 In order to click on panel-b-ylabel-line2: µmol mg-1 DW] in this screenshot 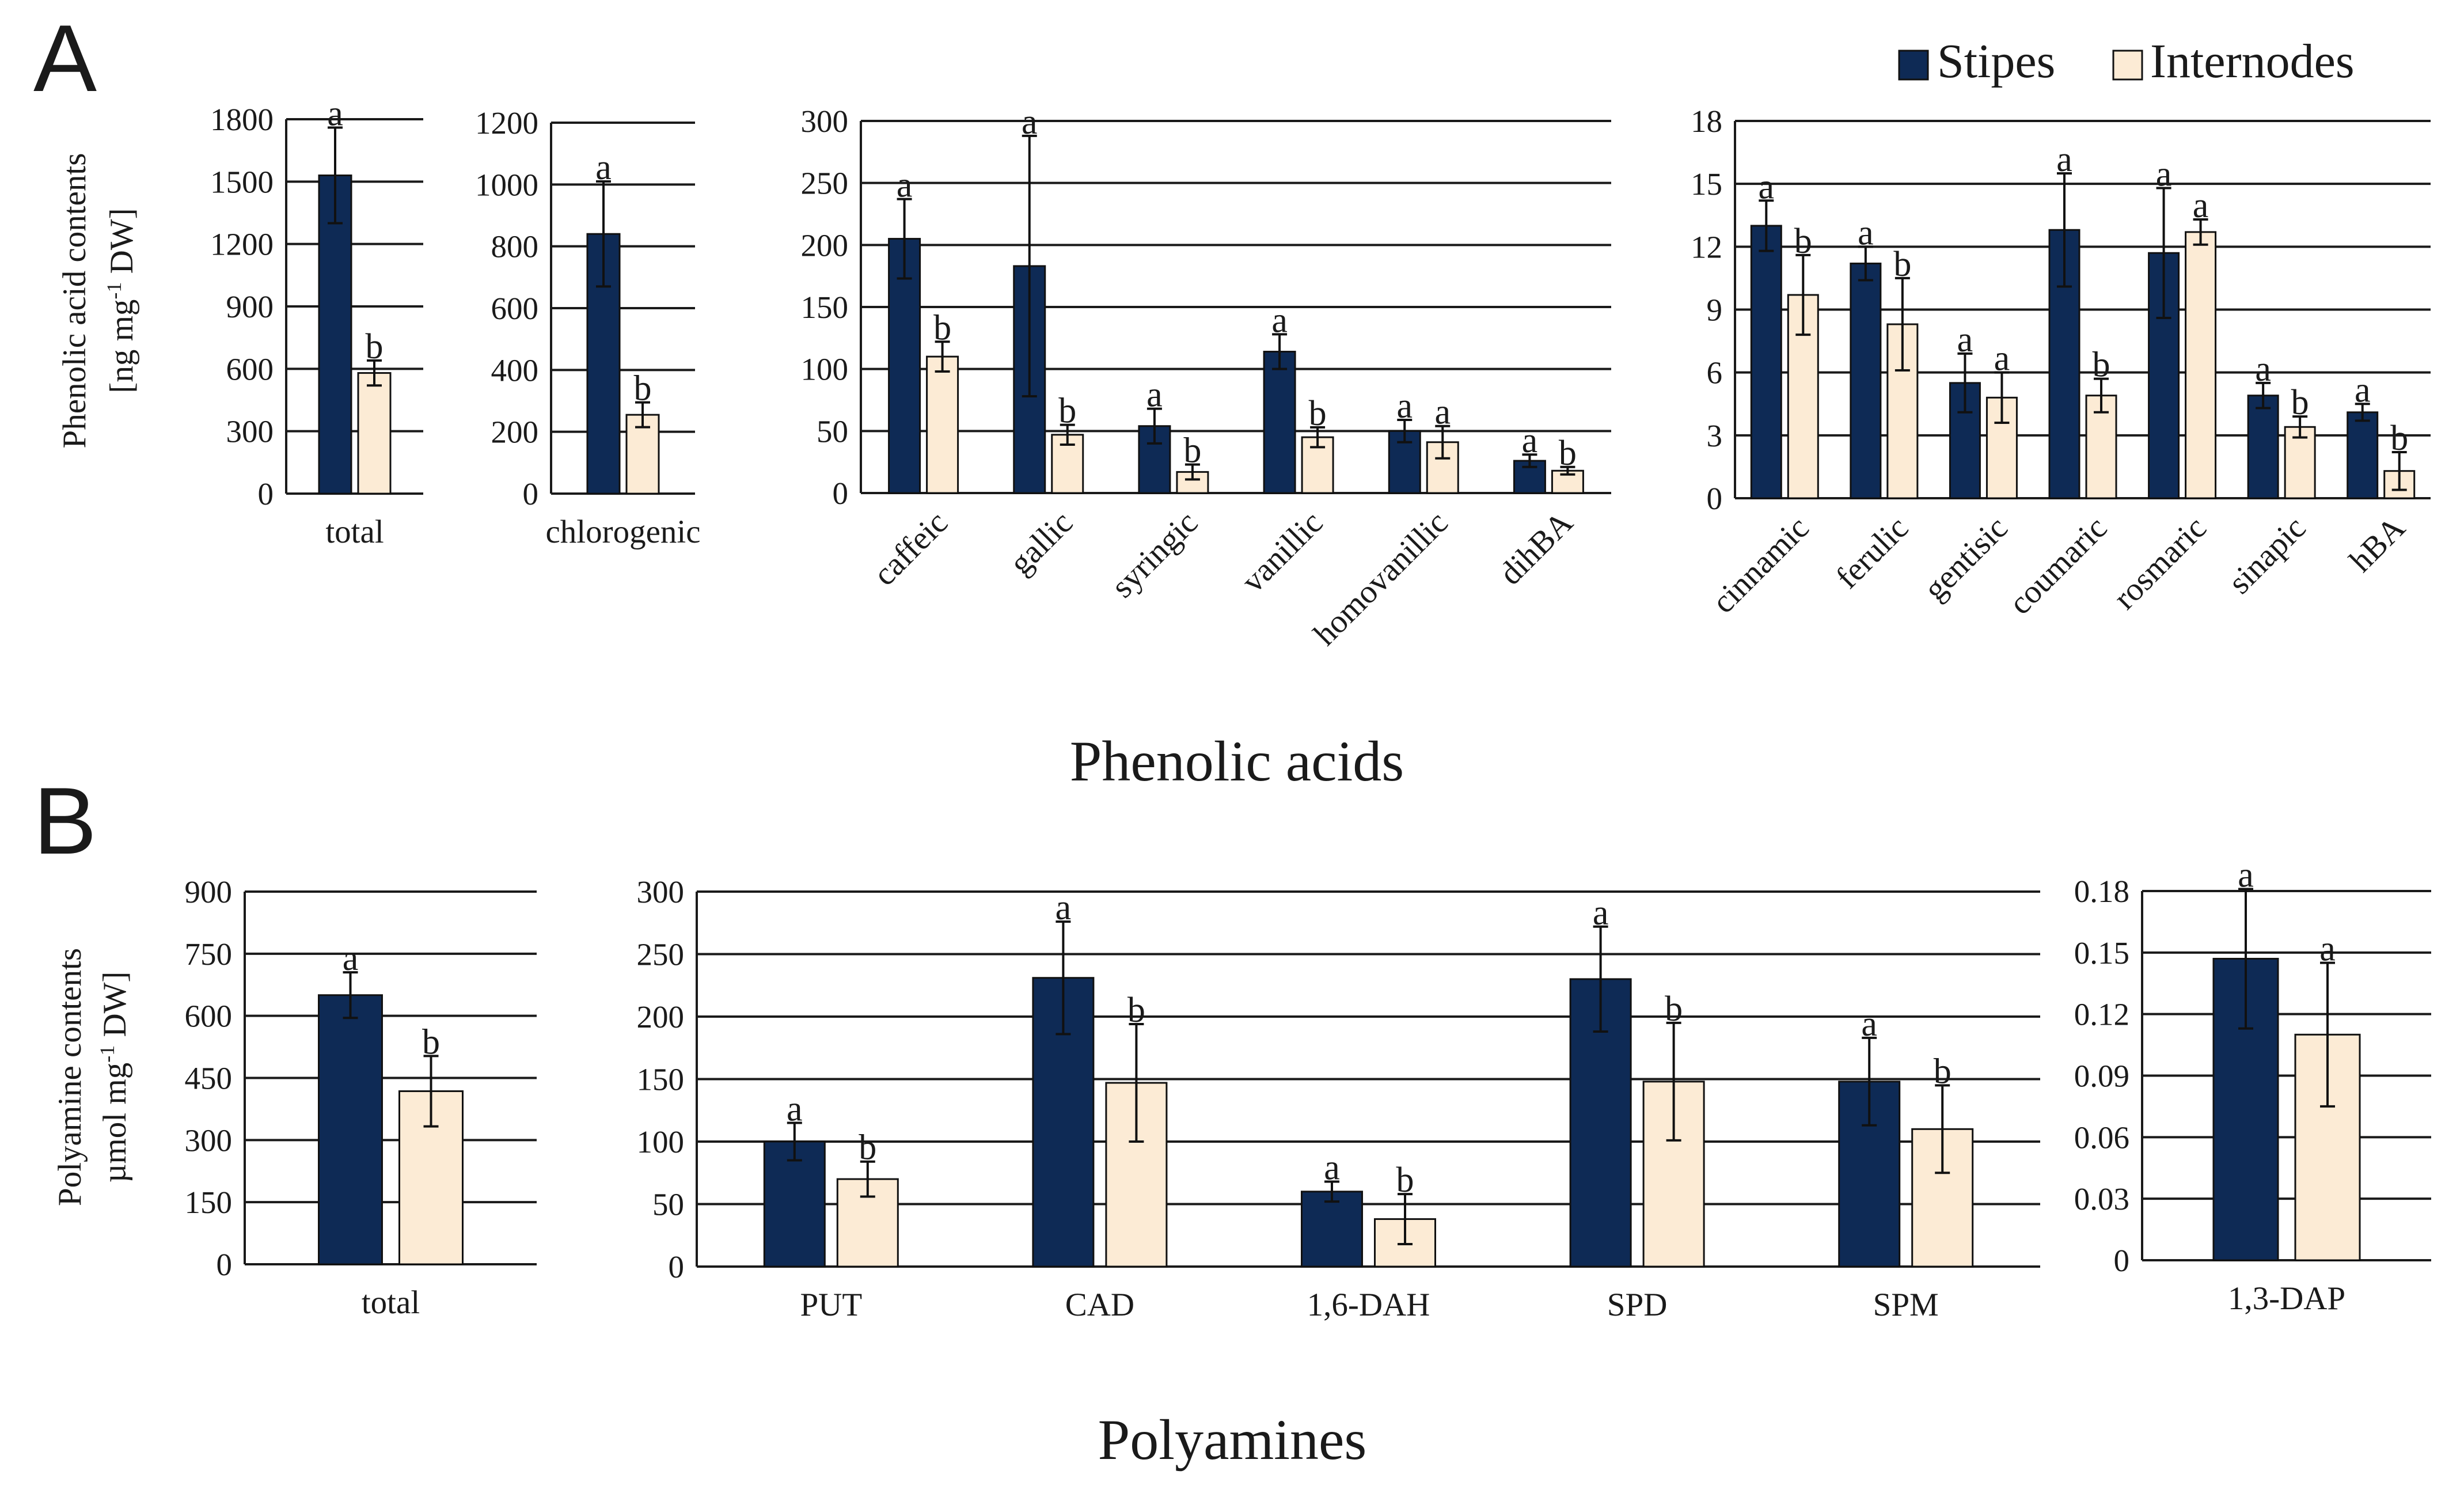, I will do `click(115, 1077)`.